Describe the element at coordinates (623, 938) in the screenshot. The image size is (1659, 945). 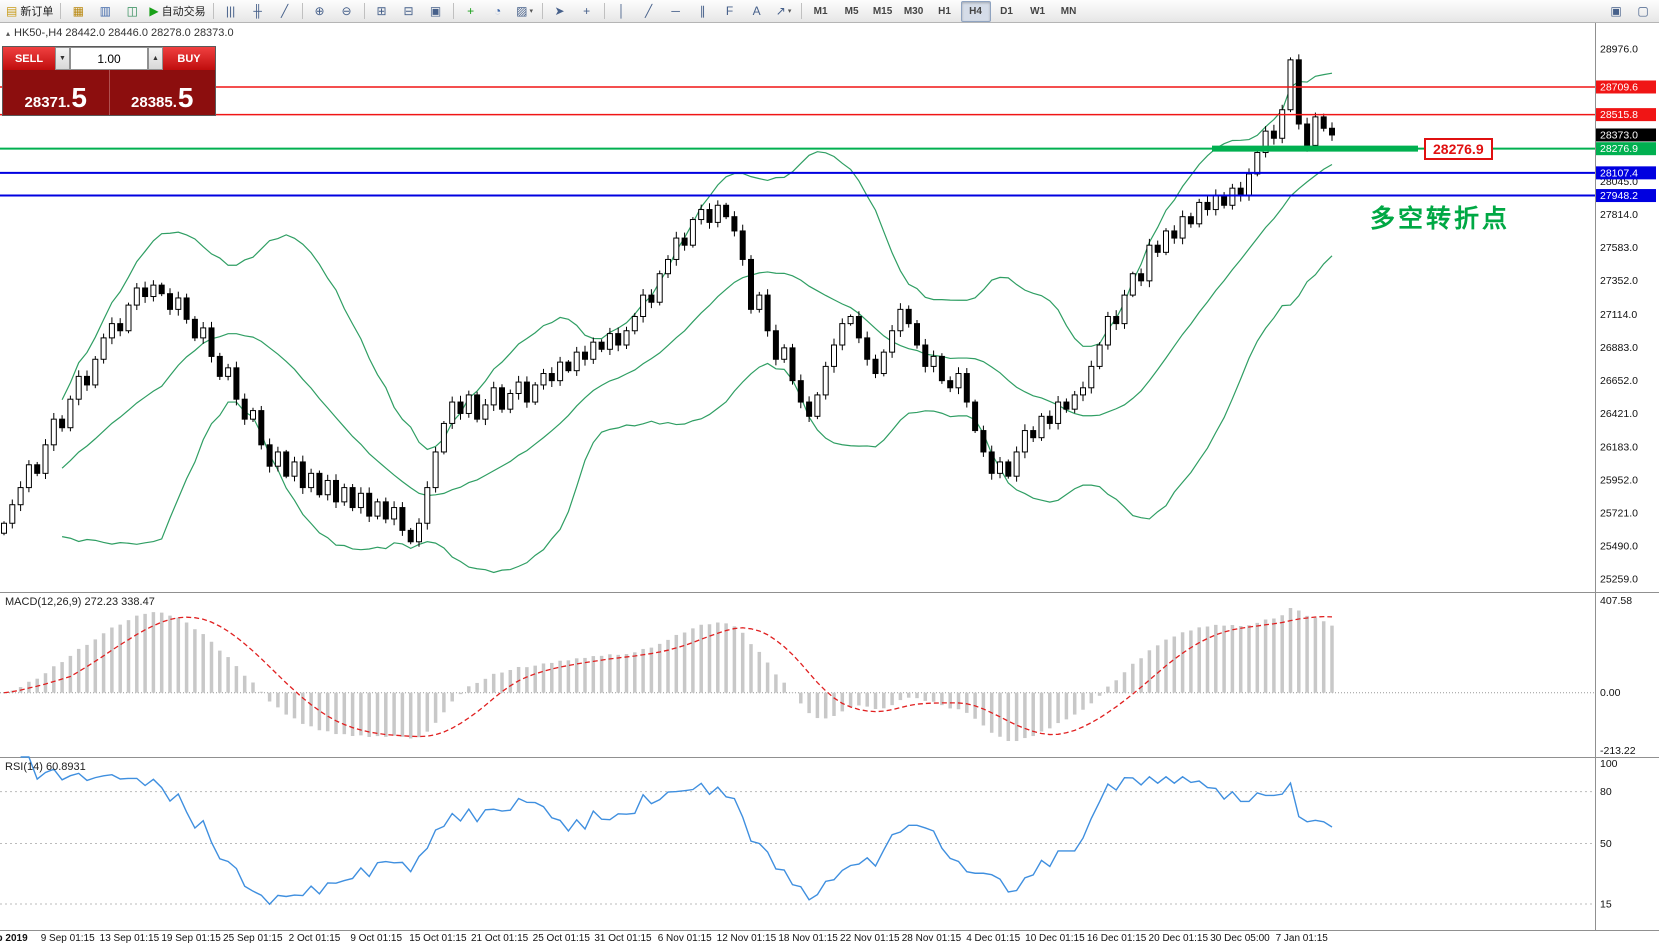
I see `svg-text: 31 Oct 01:15` at that location.